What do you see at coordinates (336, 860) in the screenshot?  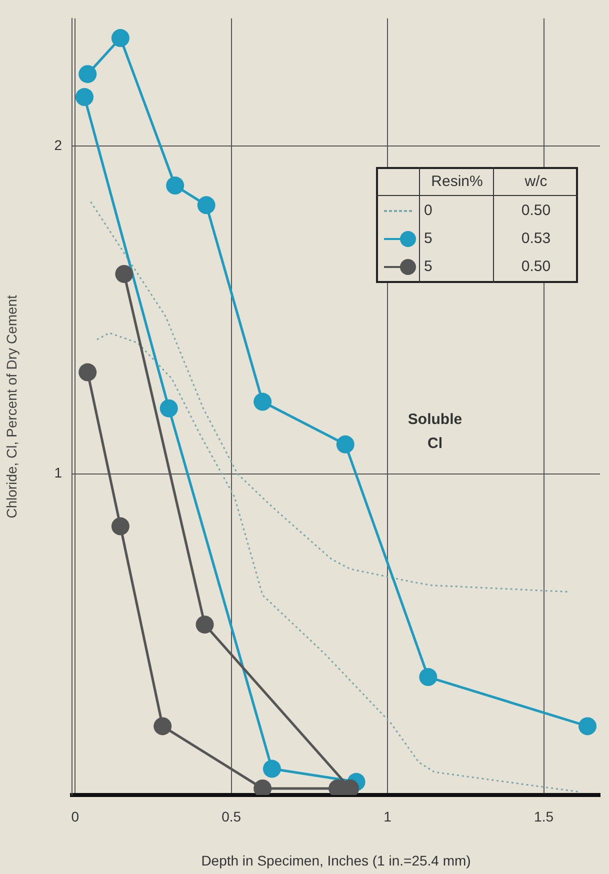 I see `x-axis-title: Depth in Specimen, Inches (1 in.=25.4 mm)` at bounding box center [336, 860].